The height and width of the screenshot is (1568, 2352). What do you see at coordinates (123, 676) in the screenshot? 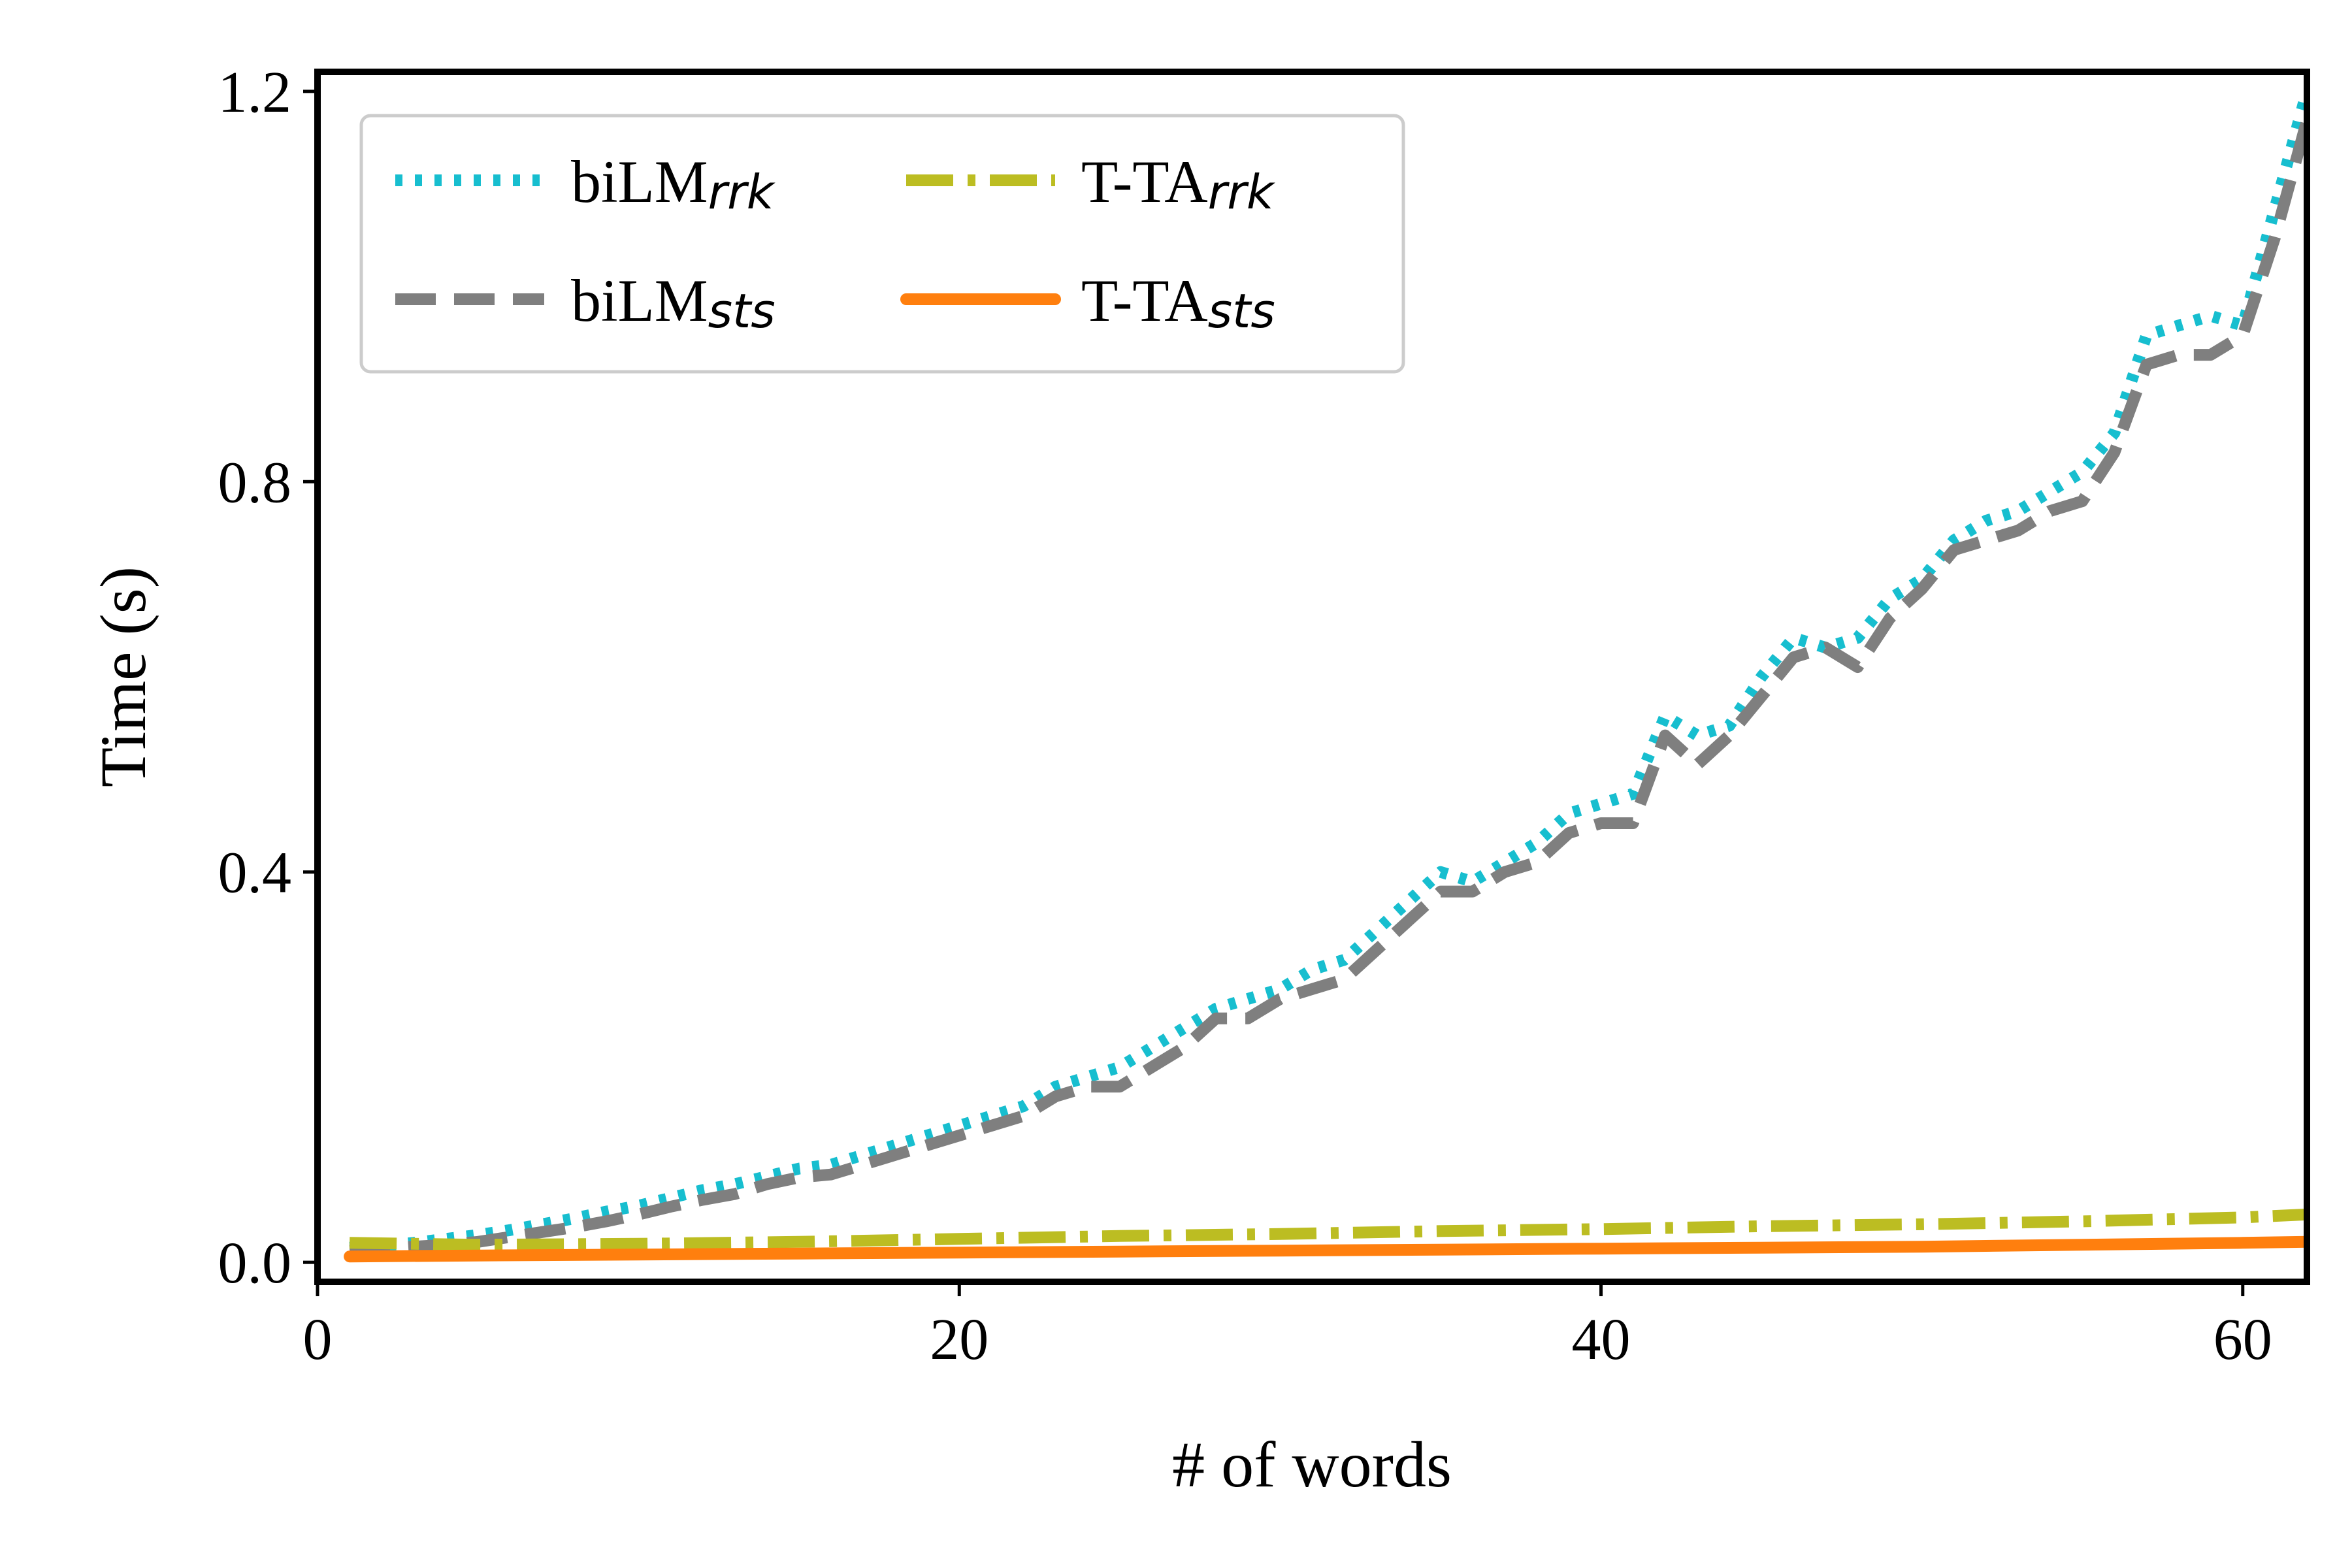
I see `y-axis-label: Time (s)` at bounding box center [123, 676].